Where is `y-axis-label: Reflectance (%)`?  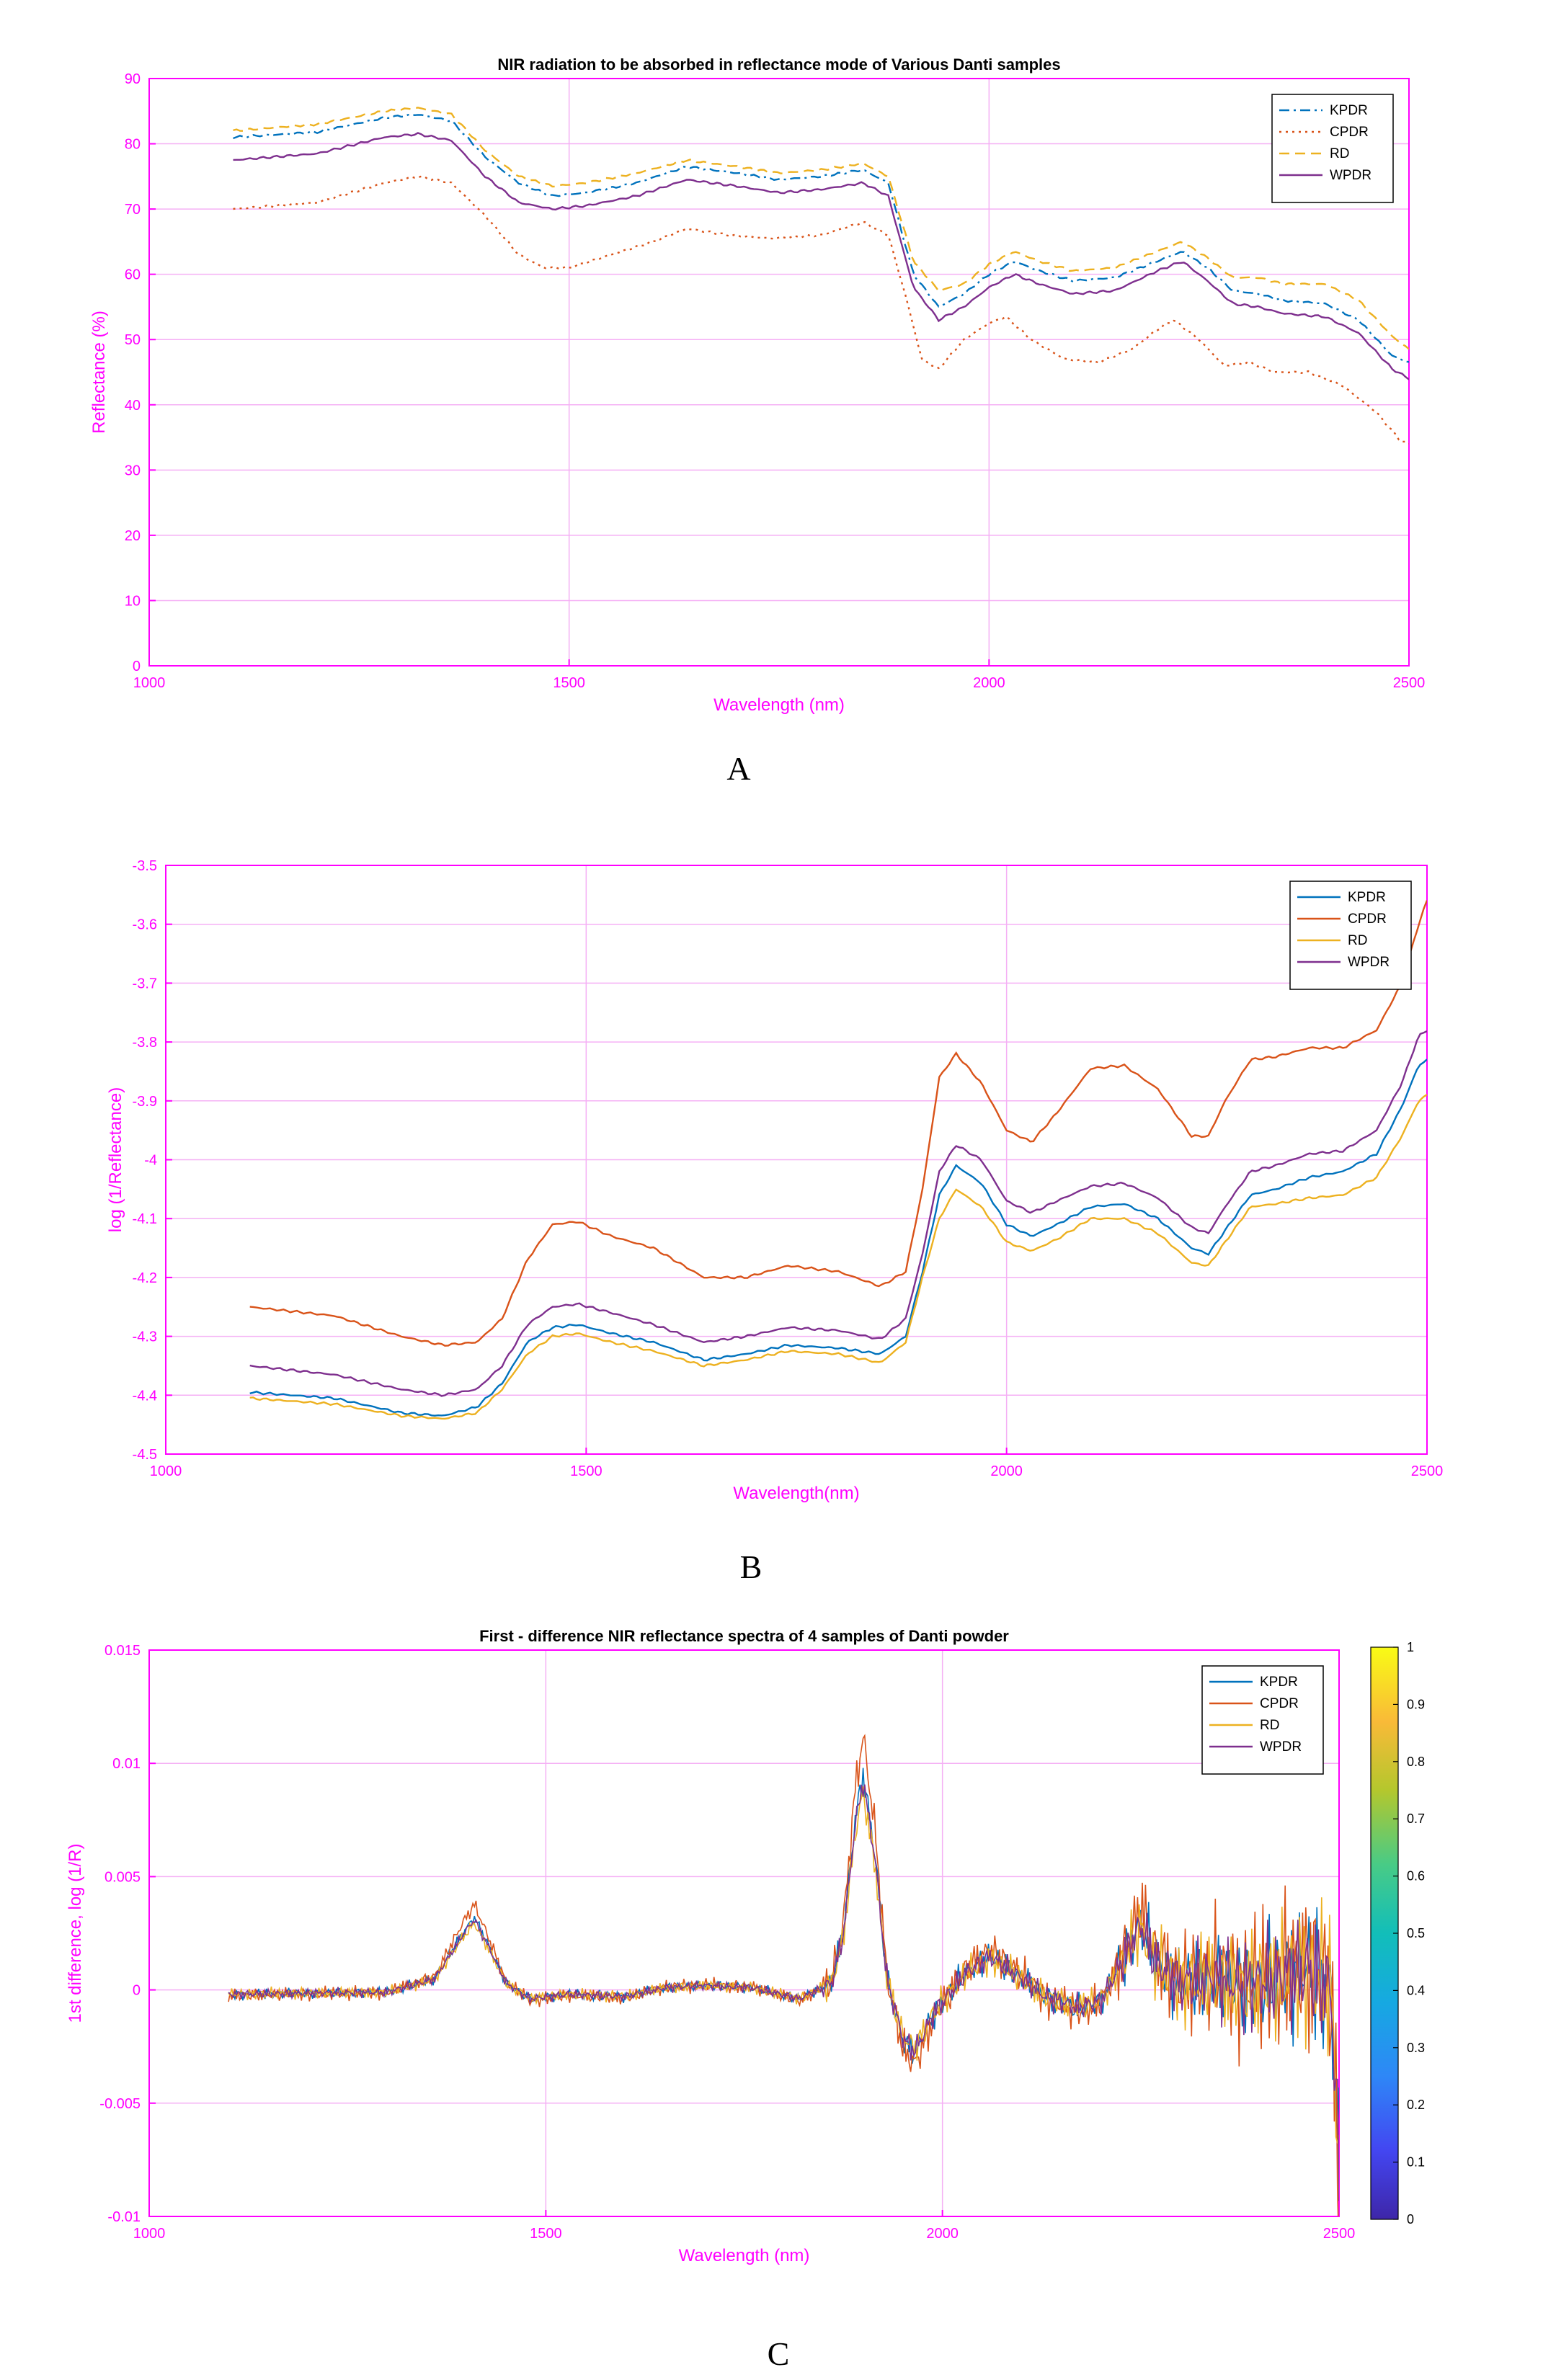
y-axis-label: Reflectance (%) is located at coordinates (99, 372).